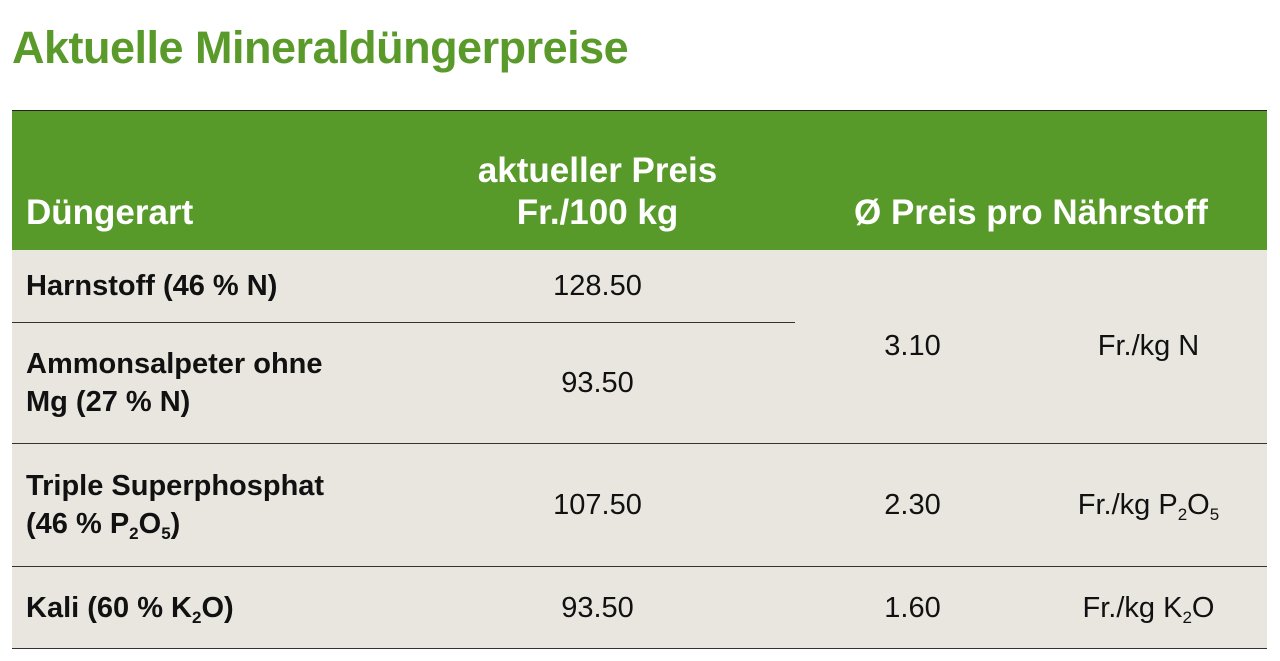 The width and height of the screenshot is (1280, 661). What do you see at coordinates (597, 286) in the screenshot?
I see `price-cell: 128.50` at bounding box center [597, 286].